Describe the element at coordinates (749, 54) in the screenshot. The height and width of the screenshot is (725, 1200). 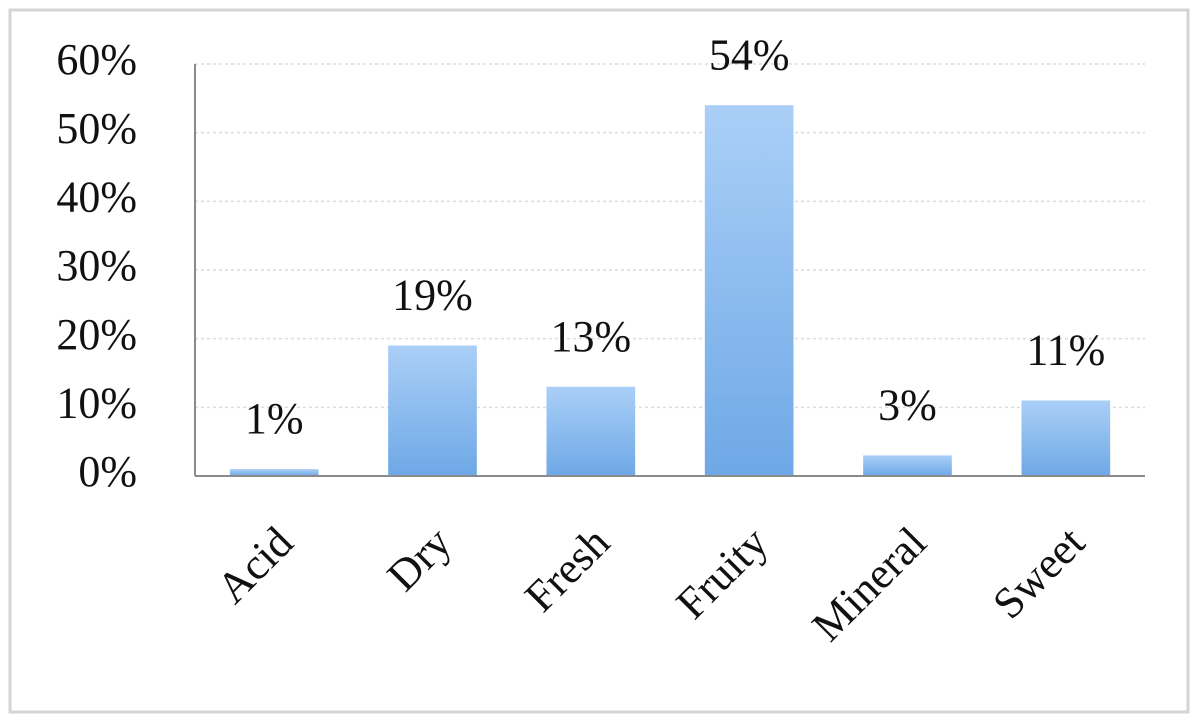
I see `value-label: 54%` at that location.